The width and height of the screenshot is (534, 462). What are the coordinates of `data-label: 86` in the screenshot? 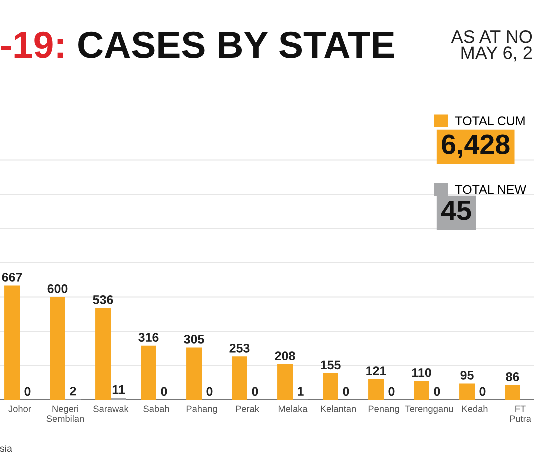 It's located at (513, 377).